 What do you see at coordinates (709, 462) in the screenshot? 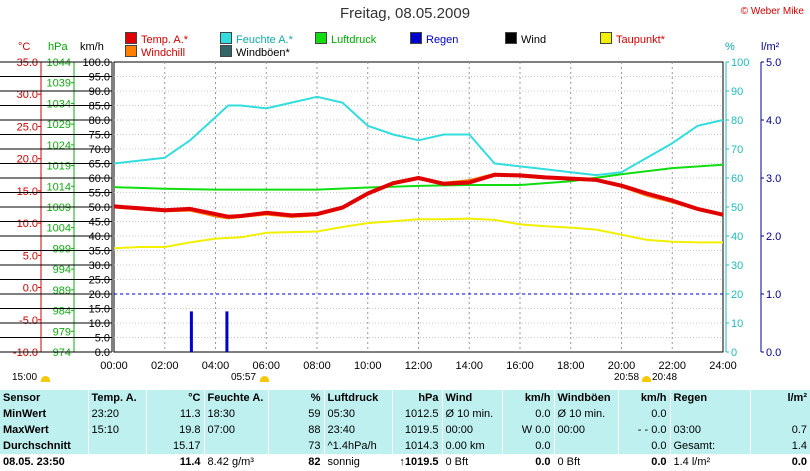
I see `table-cell: 1.4 l/m²` at bounding box center [709, 462].